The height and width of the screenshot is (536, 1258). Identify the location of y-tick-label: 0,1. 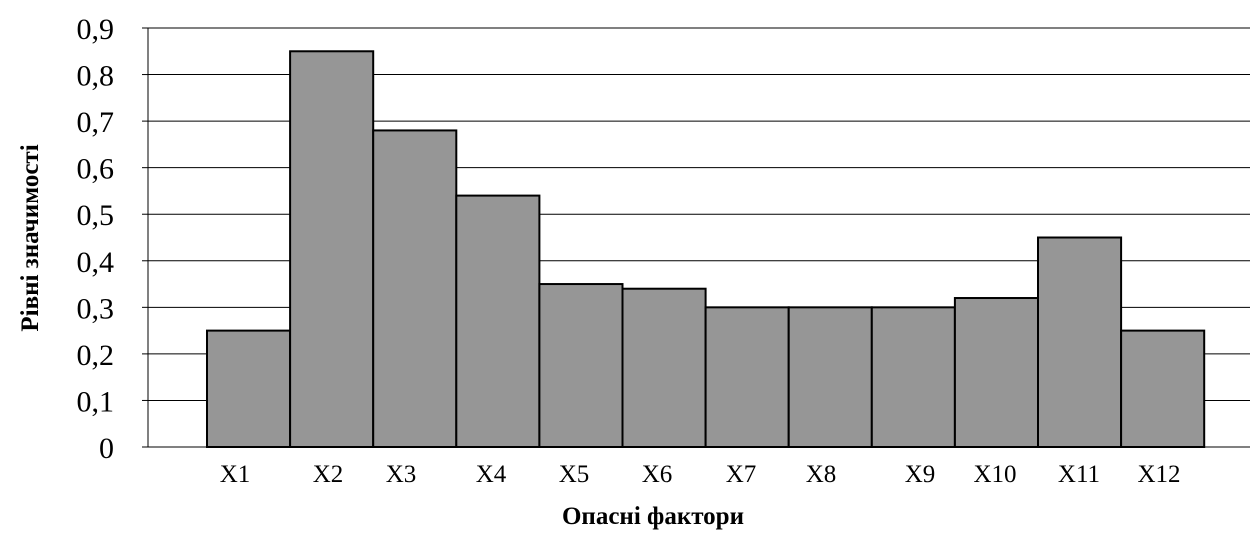
(96, 401).